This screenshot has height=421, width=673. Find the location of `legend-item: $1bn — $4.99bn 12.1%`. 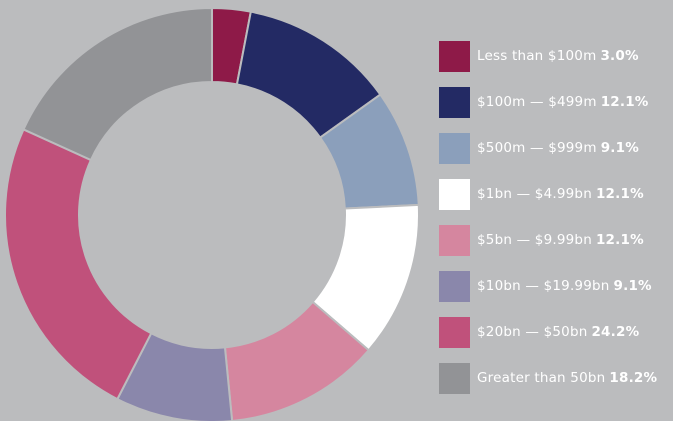

legend-item: $1bn — $4.99bn 12.1% is located at coordinates (548, 194).